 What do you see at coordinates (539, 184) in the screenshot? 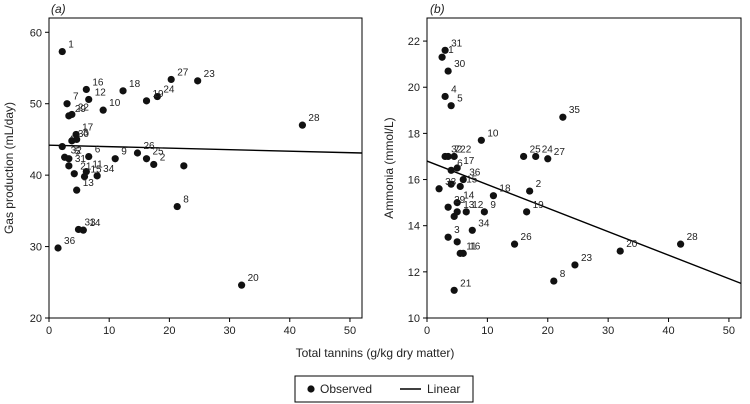
I see `point-label: 2` at bounding box center [539, 184].